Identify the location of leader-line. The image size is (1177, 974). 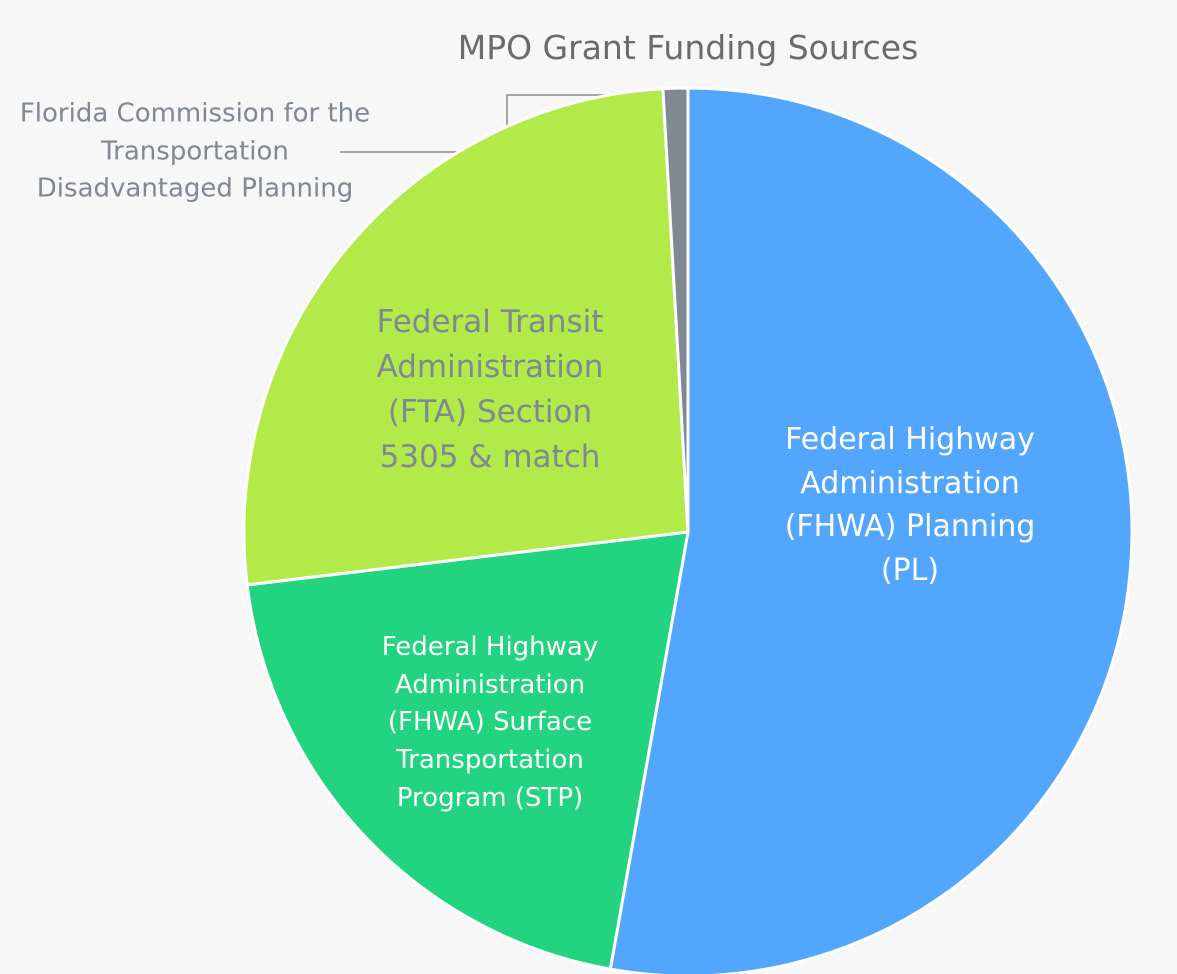
(502, 123).